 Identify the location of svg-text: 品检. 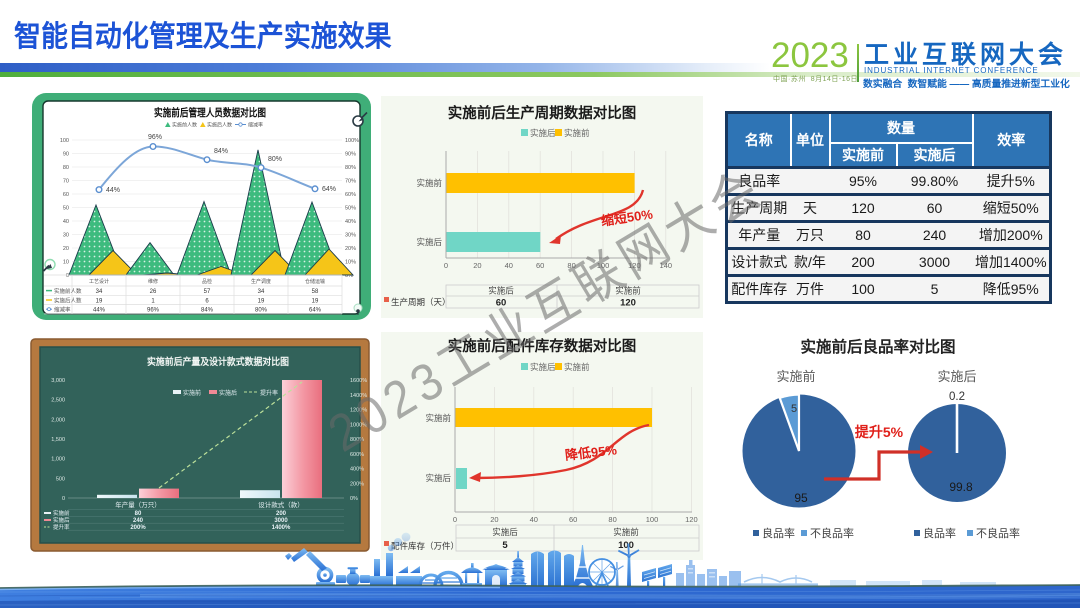
(207, 281).